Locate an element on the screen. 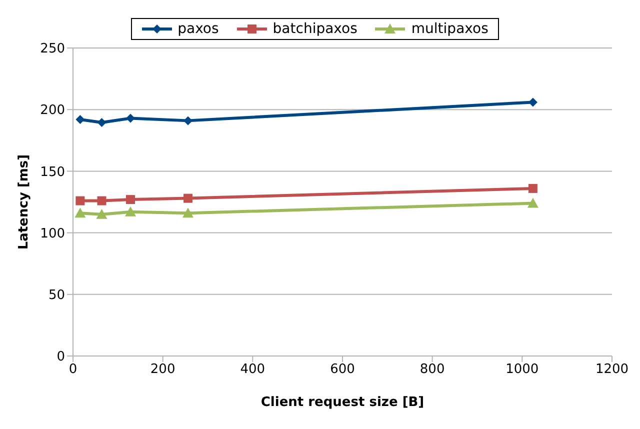 The image size is (640, 429). legend-label: multipaxos is located at coordinates (449, 29).